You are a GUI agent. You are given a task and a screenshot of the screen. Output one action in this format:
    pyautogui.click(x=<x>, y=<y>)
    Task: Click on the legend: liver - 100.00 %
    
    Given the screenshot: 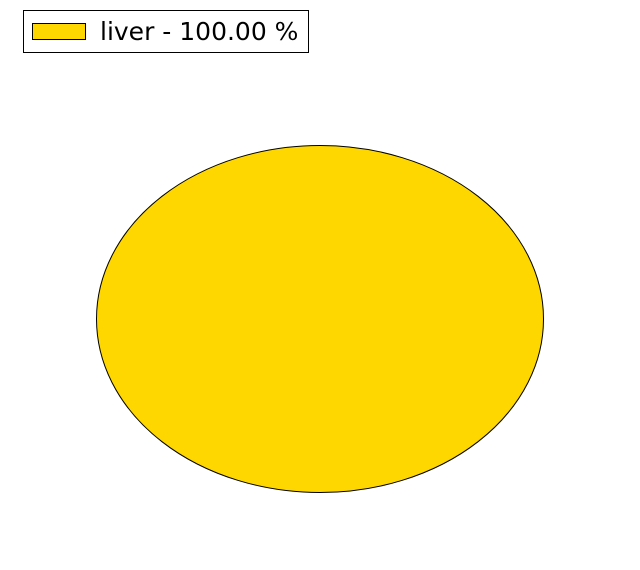 What is the action you would take?
    pyautogui.click(x=166, y=31)
    